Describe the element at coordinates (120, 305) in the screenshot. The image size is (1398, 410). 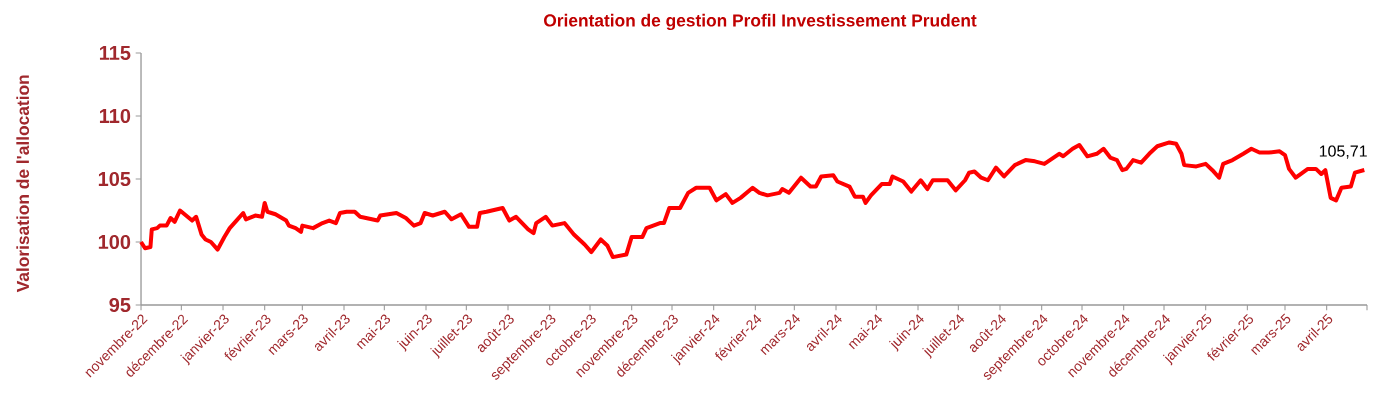
I see `y-tick-label: 95` at that location.